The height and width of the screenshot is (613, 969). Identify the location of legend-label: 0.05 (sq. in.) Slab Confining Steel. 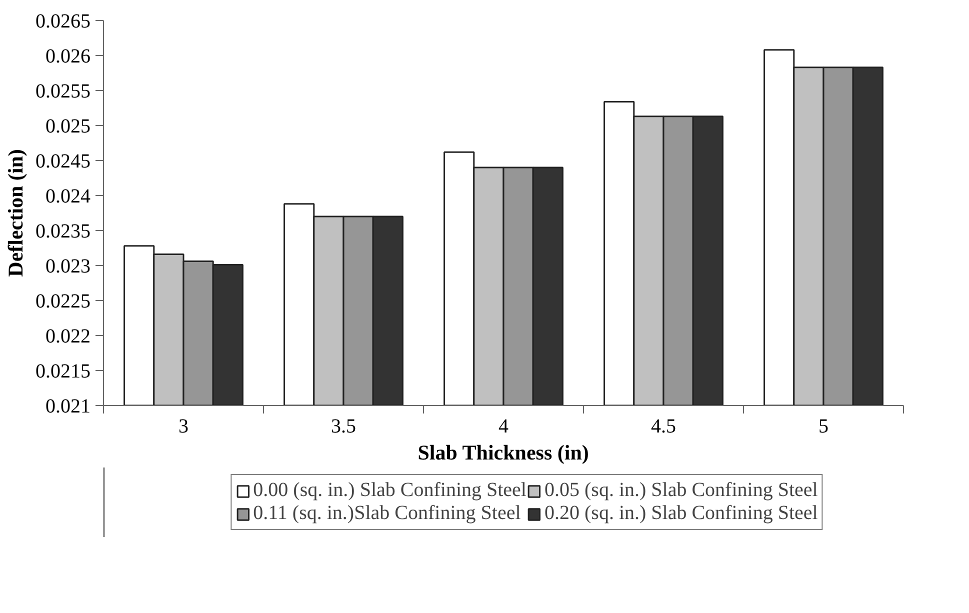
(681, 490).